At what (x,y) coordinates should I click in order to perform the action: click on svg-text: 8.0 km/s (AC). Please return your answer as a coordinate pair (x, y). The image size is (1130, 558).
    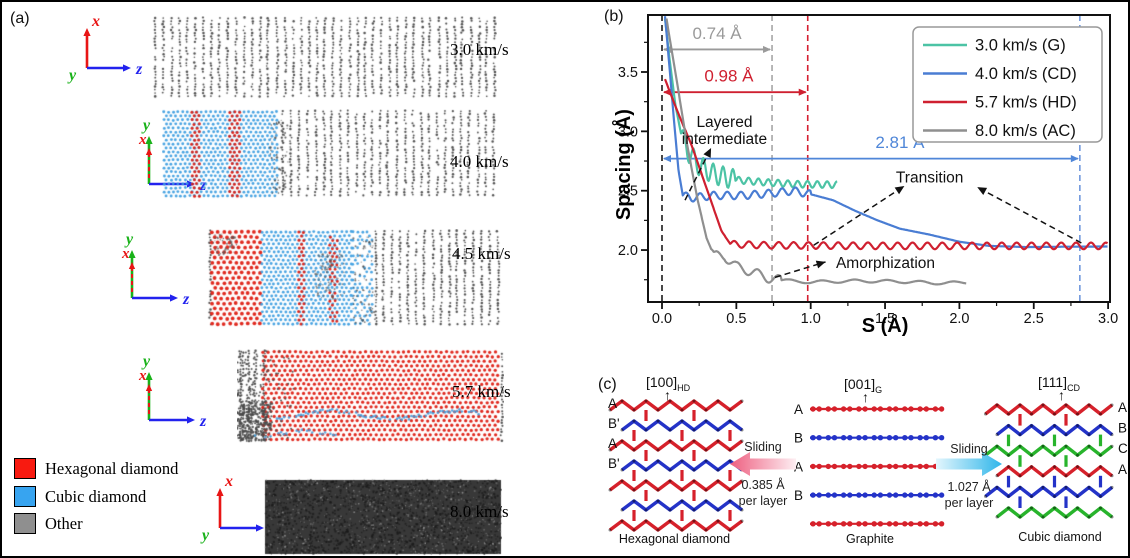
    Looking at the image, I should click on (1025, 131).